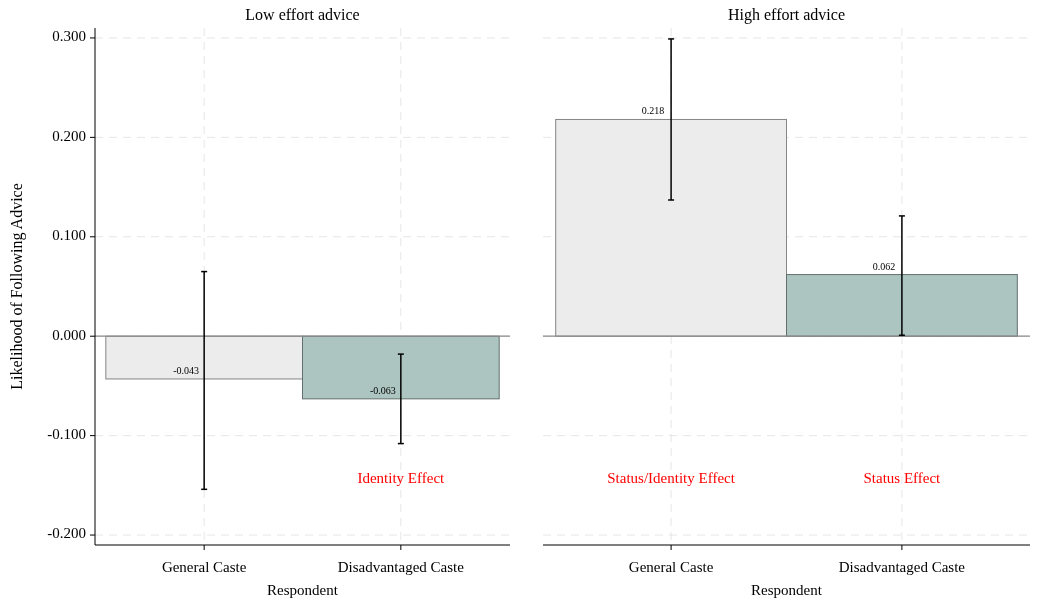 The height and width of the screenshot is (601, 1037). I want to click on annotation: Status Effect, so click(902, 477).